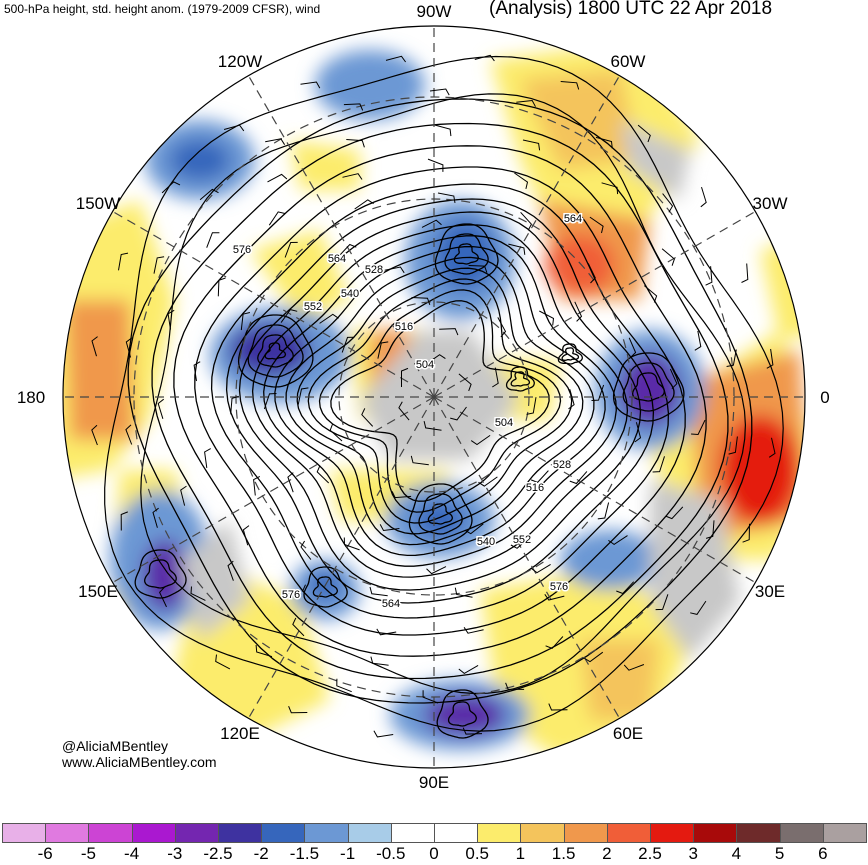  What do you see at coordinates (115, 746) in the screenshot?
I see `credit-handle: @AliciaMBentley` at bounding box center [115, 746].